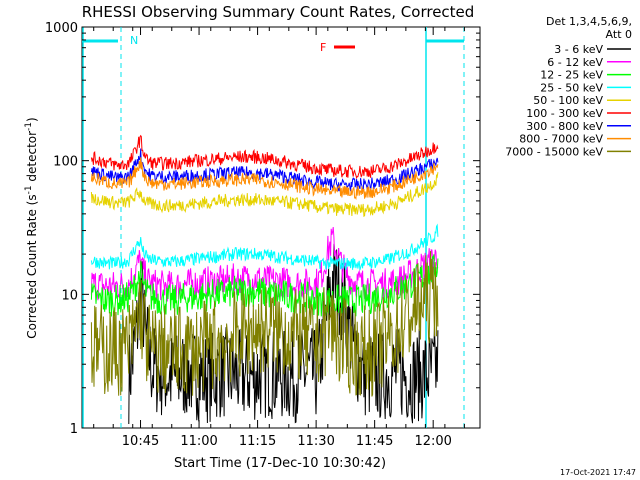 The width and height of the screenshot is (640, 480). Describe the element at coordinates (432, 441) in the screenshot. I see `x-tick-label: 12:00` at that location.